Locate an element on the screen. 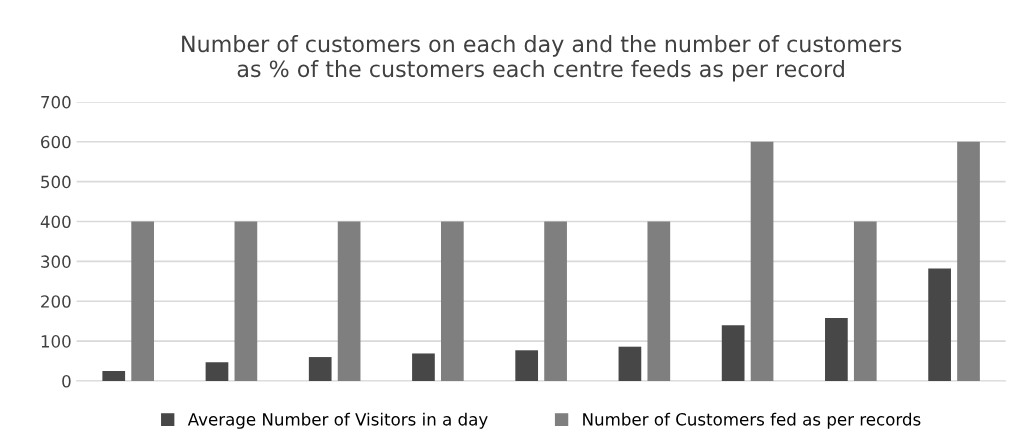 Image resolution: width=1021 pixels, height=443 pixels. chart-title: Number of customers on each day and the number of customers as % of the customers each centre feeds as per record is located at coordinates (542, 58).